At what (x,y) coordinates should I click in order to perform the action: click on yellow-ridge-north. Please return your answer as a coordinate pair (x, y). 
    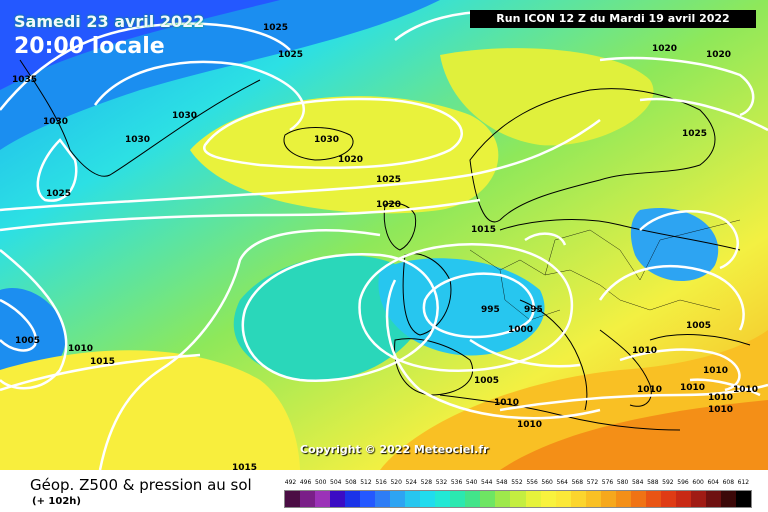
    Looking at the image, I should click on (344, 155).